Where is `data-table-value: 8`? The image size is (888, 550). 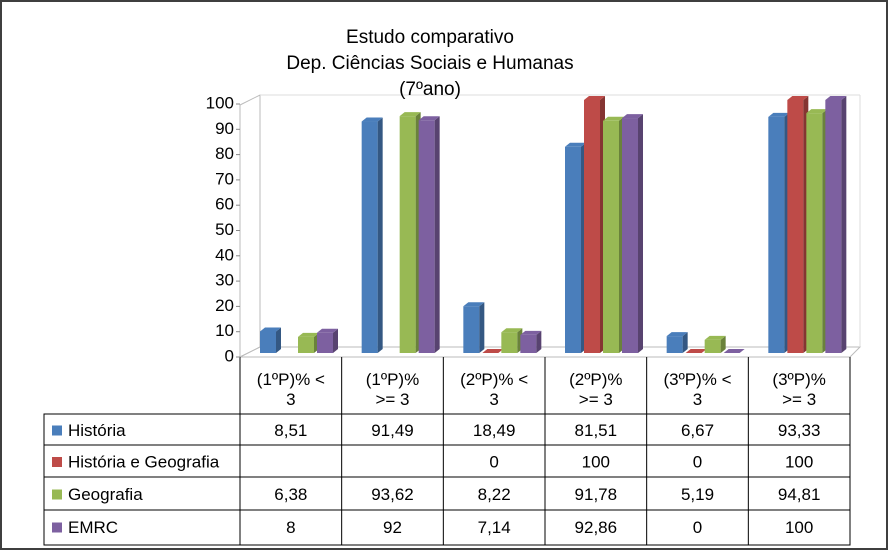 data-table-value: 8 is located at coordinates (290, 527).